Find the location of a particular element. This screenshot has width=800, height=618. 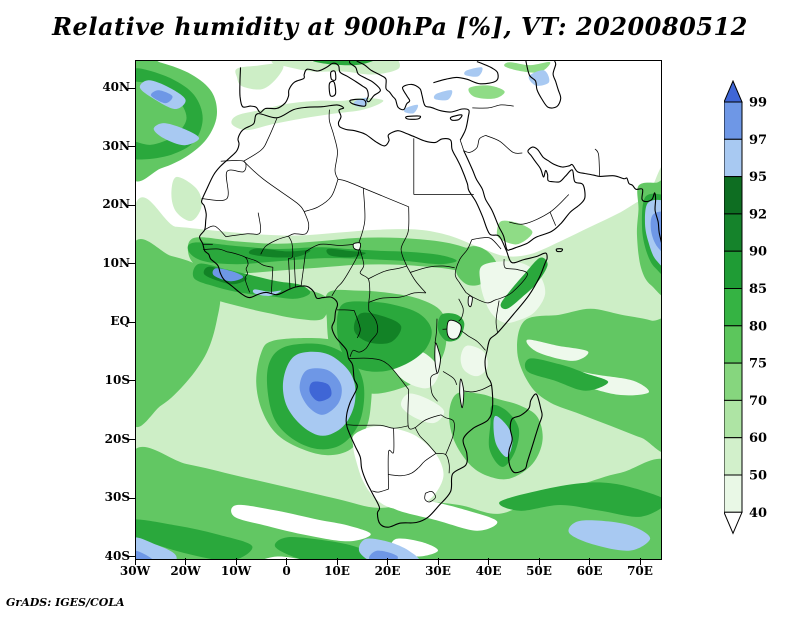

colorbar-label: 70 is located at coordinates (758, 401).